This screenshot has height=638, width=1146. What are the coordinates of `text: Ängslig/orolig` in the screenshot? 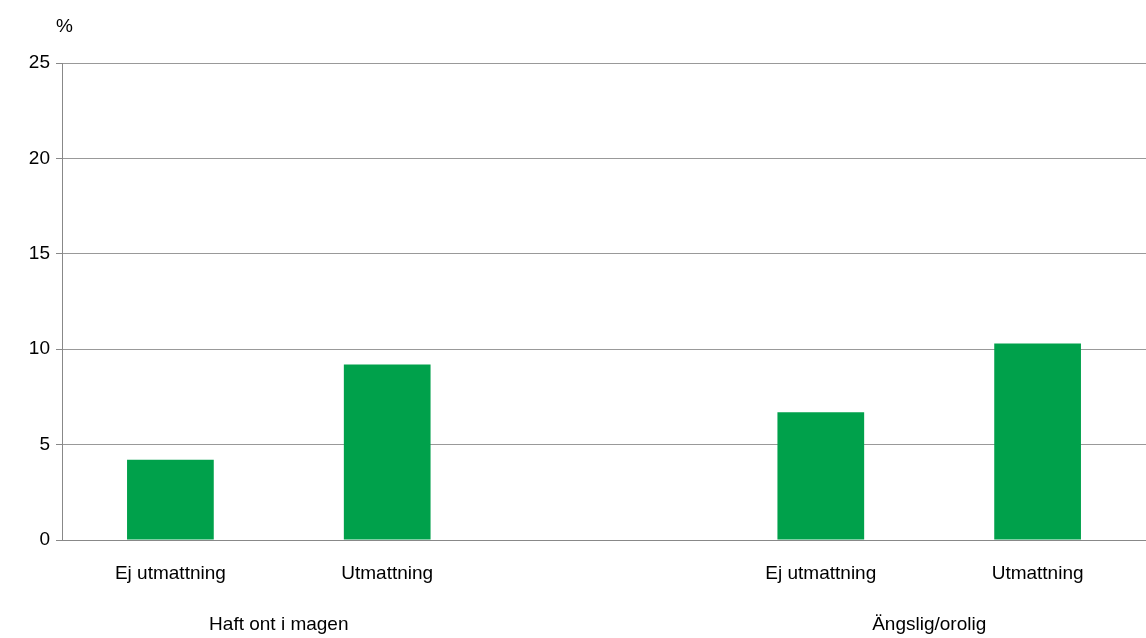 It's located at (929, 624).